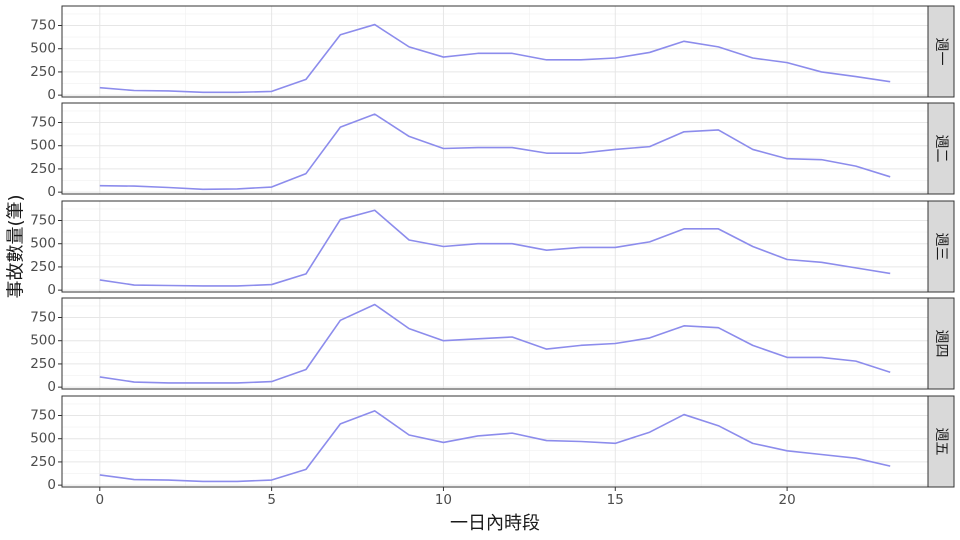  I want to click on x-tick-label: 0, so click(100, 500).